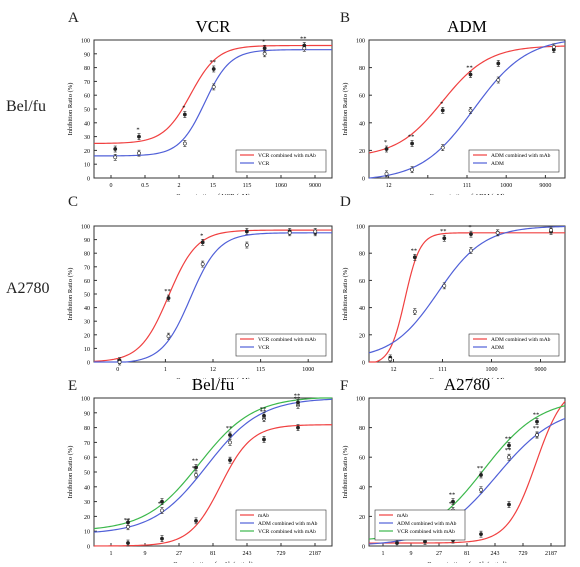  I want to click on x-tick-label: 111, so click(467, 186).